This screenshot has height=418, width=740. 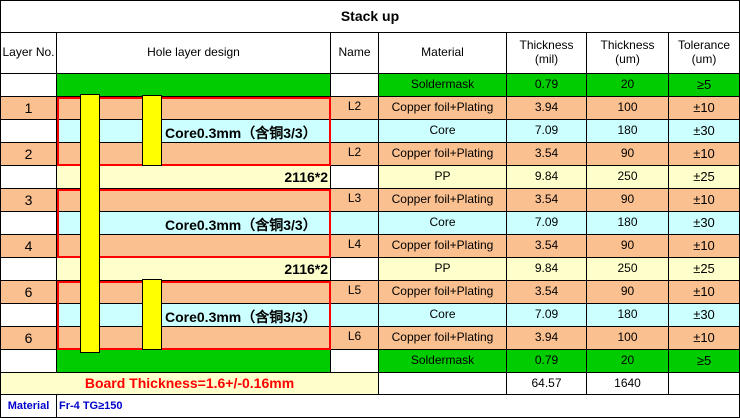 What do you see at coordinates (443, 384) in the screenshot?
I see `total-material-cell` at bounding box center [443, 384].